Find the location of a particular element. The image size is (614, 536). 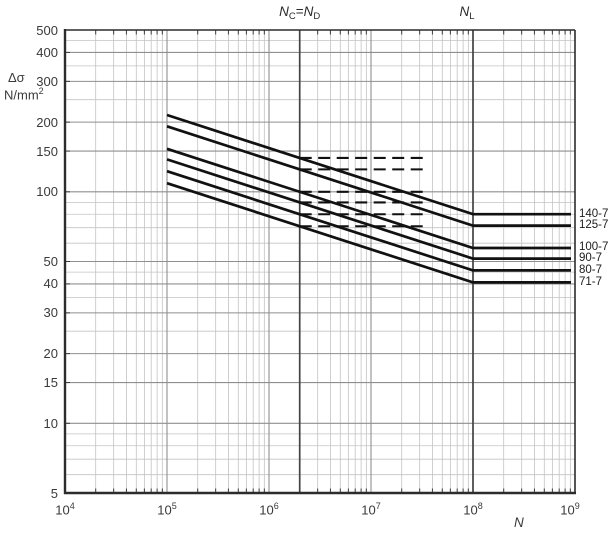

refline-label-nl-symbol: N is located at coordinates (464, 11).